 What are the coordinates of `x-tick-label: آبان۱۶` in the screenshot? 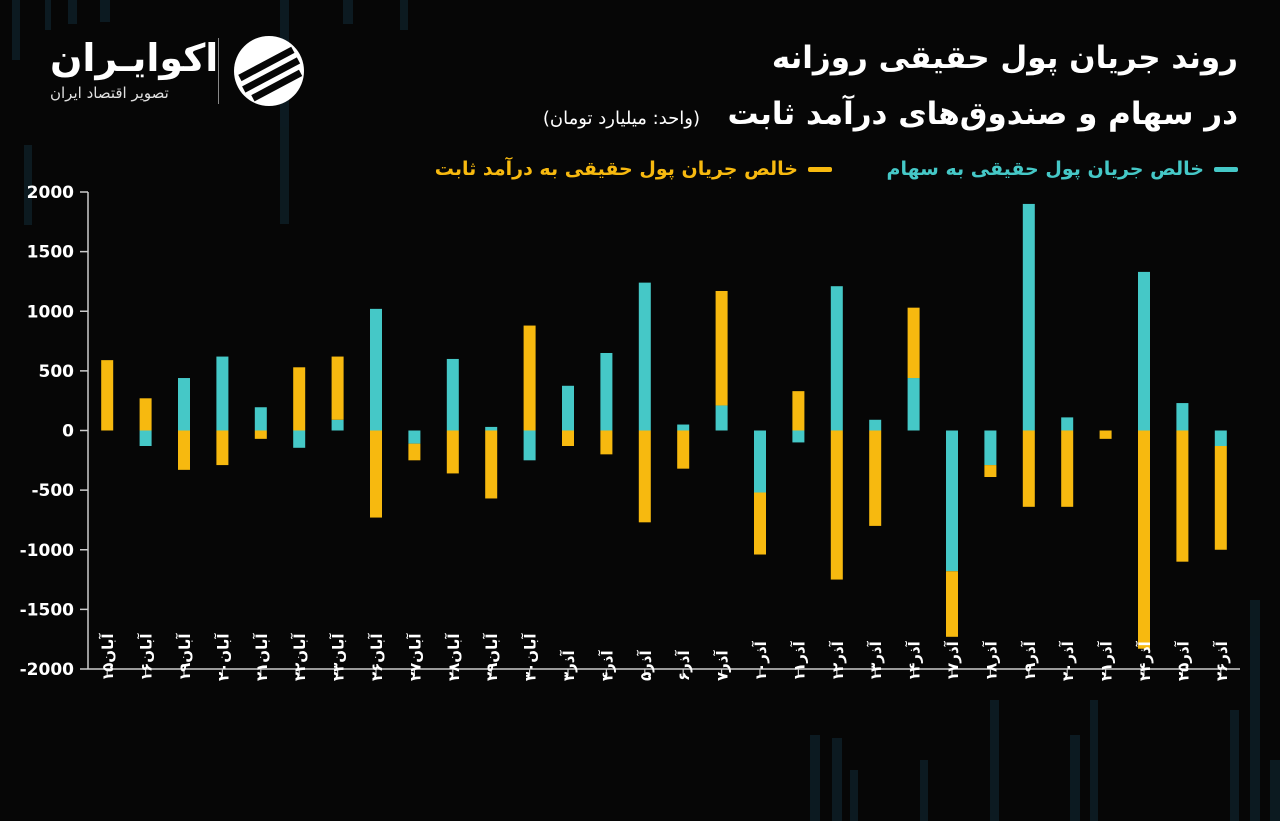 It's located at (147, 657).